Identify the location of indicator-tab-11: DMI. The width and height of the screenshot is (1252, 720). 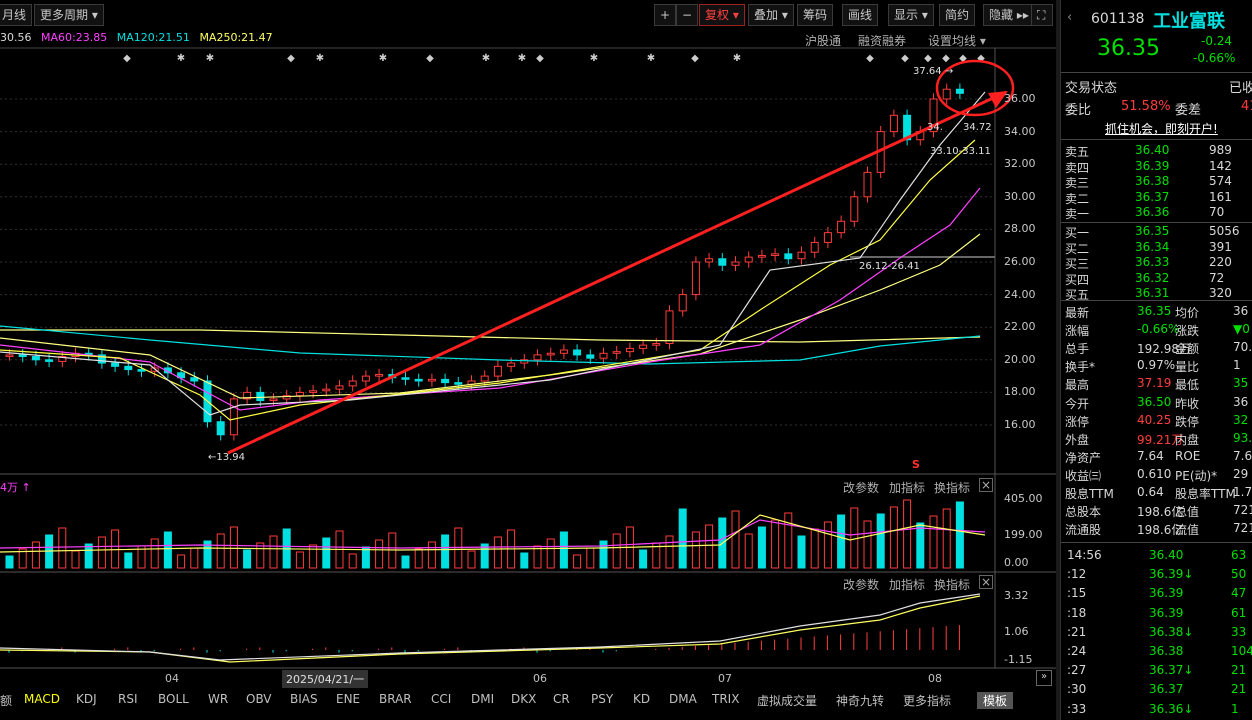
(483, 699).